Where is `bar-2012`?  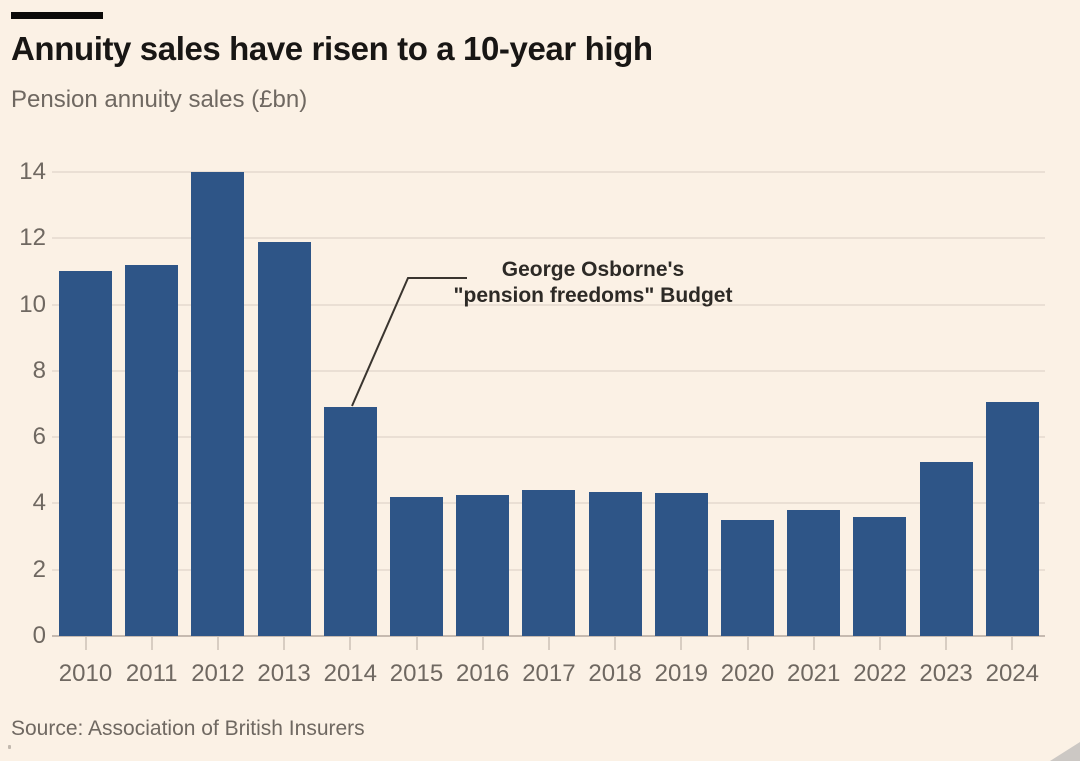
bar-2012 is located at coordinates (218, 404).